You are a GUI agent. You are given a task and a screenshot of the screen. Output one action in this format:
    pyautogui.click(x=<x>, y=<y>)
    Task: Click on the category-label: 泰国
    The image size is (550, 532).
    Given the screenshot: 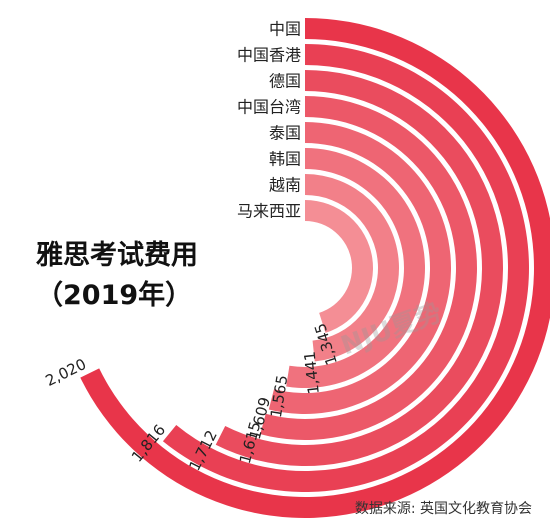 What is the action you would take?
    pyautogui.click(x=285, y=133)
    